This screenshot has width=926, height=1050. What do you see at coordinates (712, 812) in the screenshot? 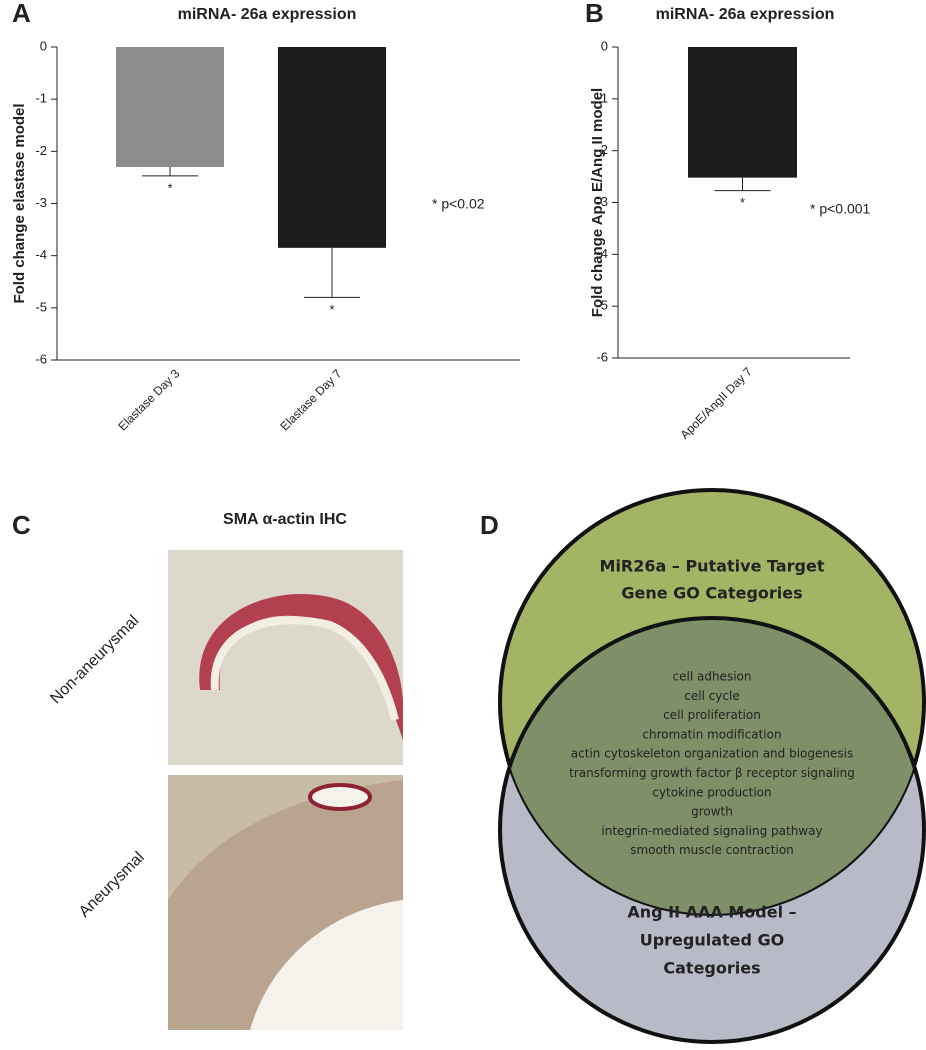
I see `venn-overlap-item: growth` at bounding box center [712, 812].